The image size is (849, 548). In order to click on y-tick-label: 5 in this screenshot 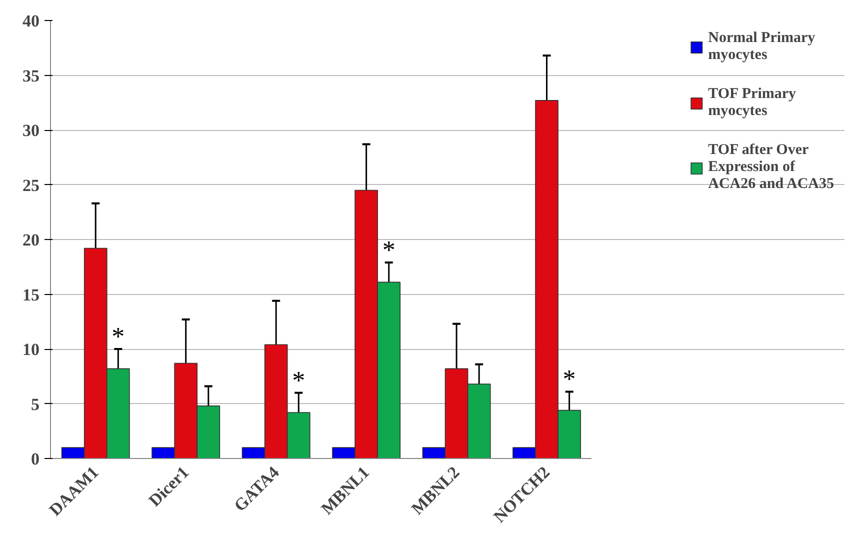, I will do `click(35, 404)`.